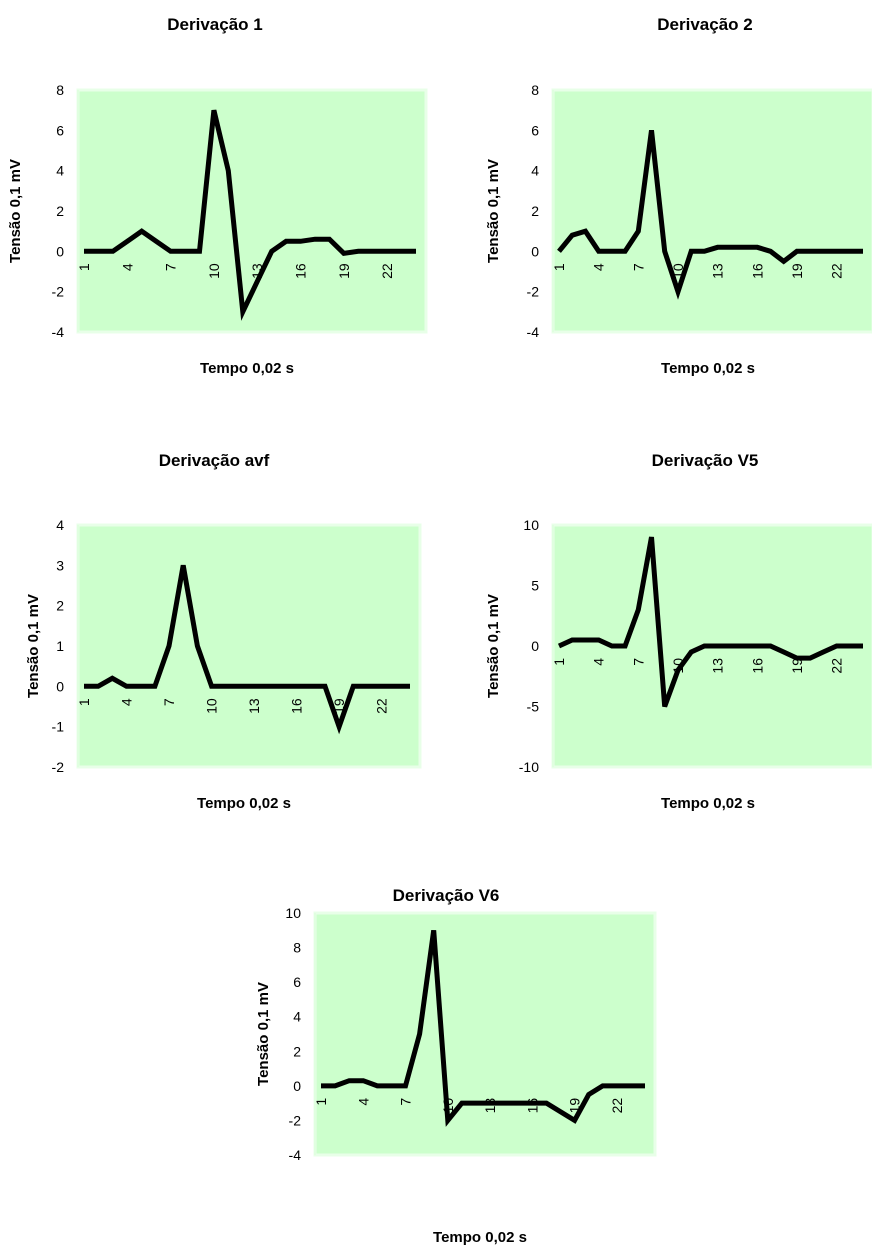 This screenshot has height=1250, width=872. Describe the element at coordinates (446, 895) in the screenshot. I see `chart-title: Derivação V6` at that location.